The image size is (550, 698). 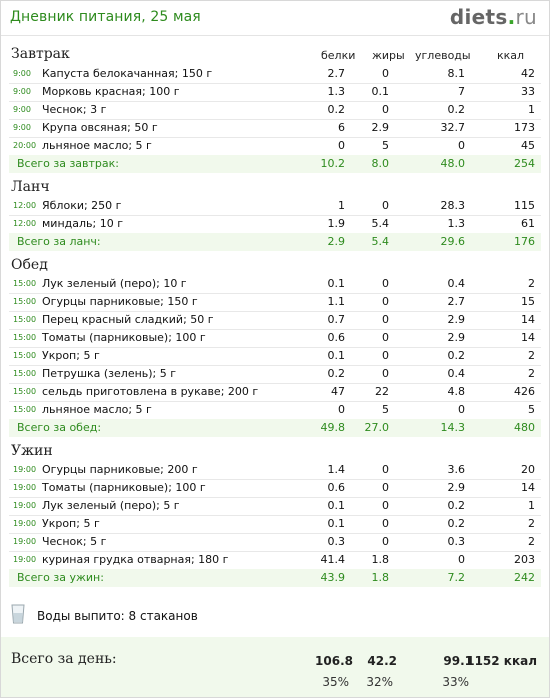 What do you see at coordinates (380, 91) in the screenshot?
I see `fat: 0.1` at bounding box center [380, 91].